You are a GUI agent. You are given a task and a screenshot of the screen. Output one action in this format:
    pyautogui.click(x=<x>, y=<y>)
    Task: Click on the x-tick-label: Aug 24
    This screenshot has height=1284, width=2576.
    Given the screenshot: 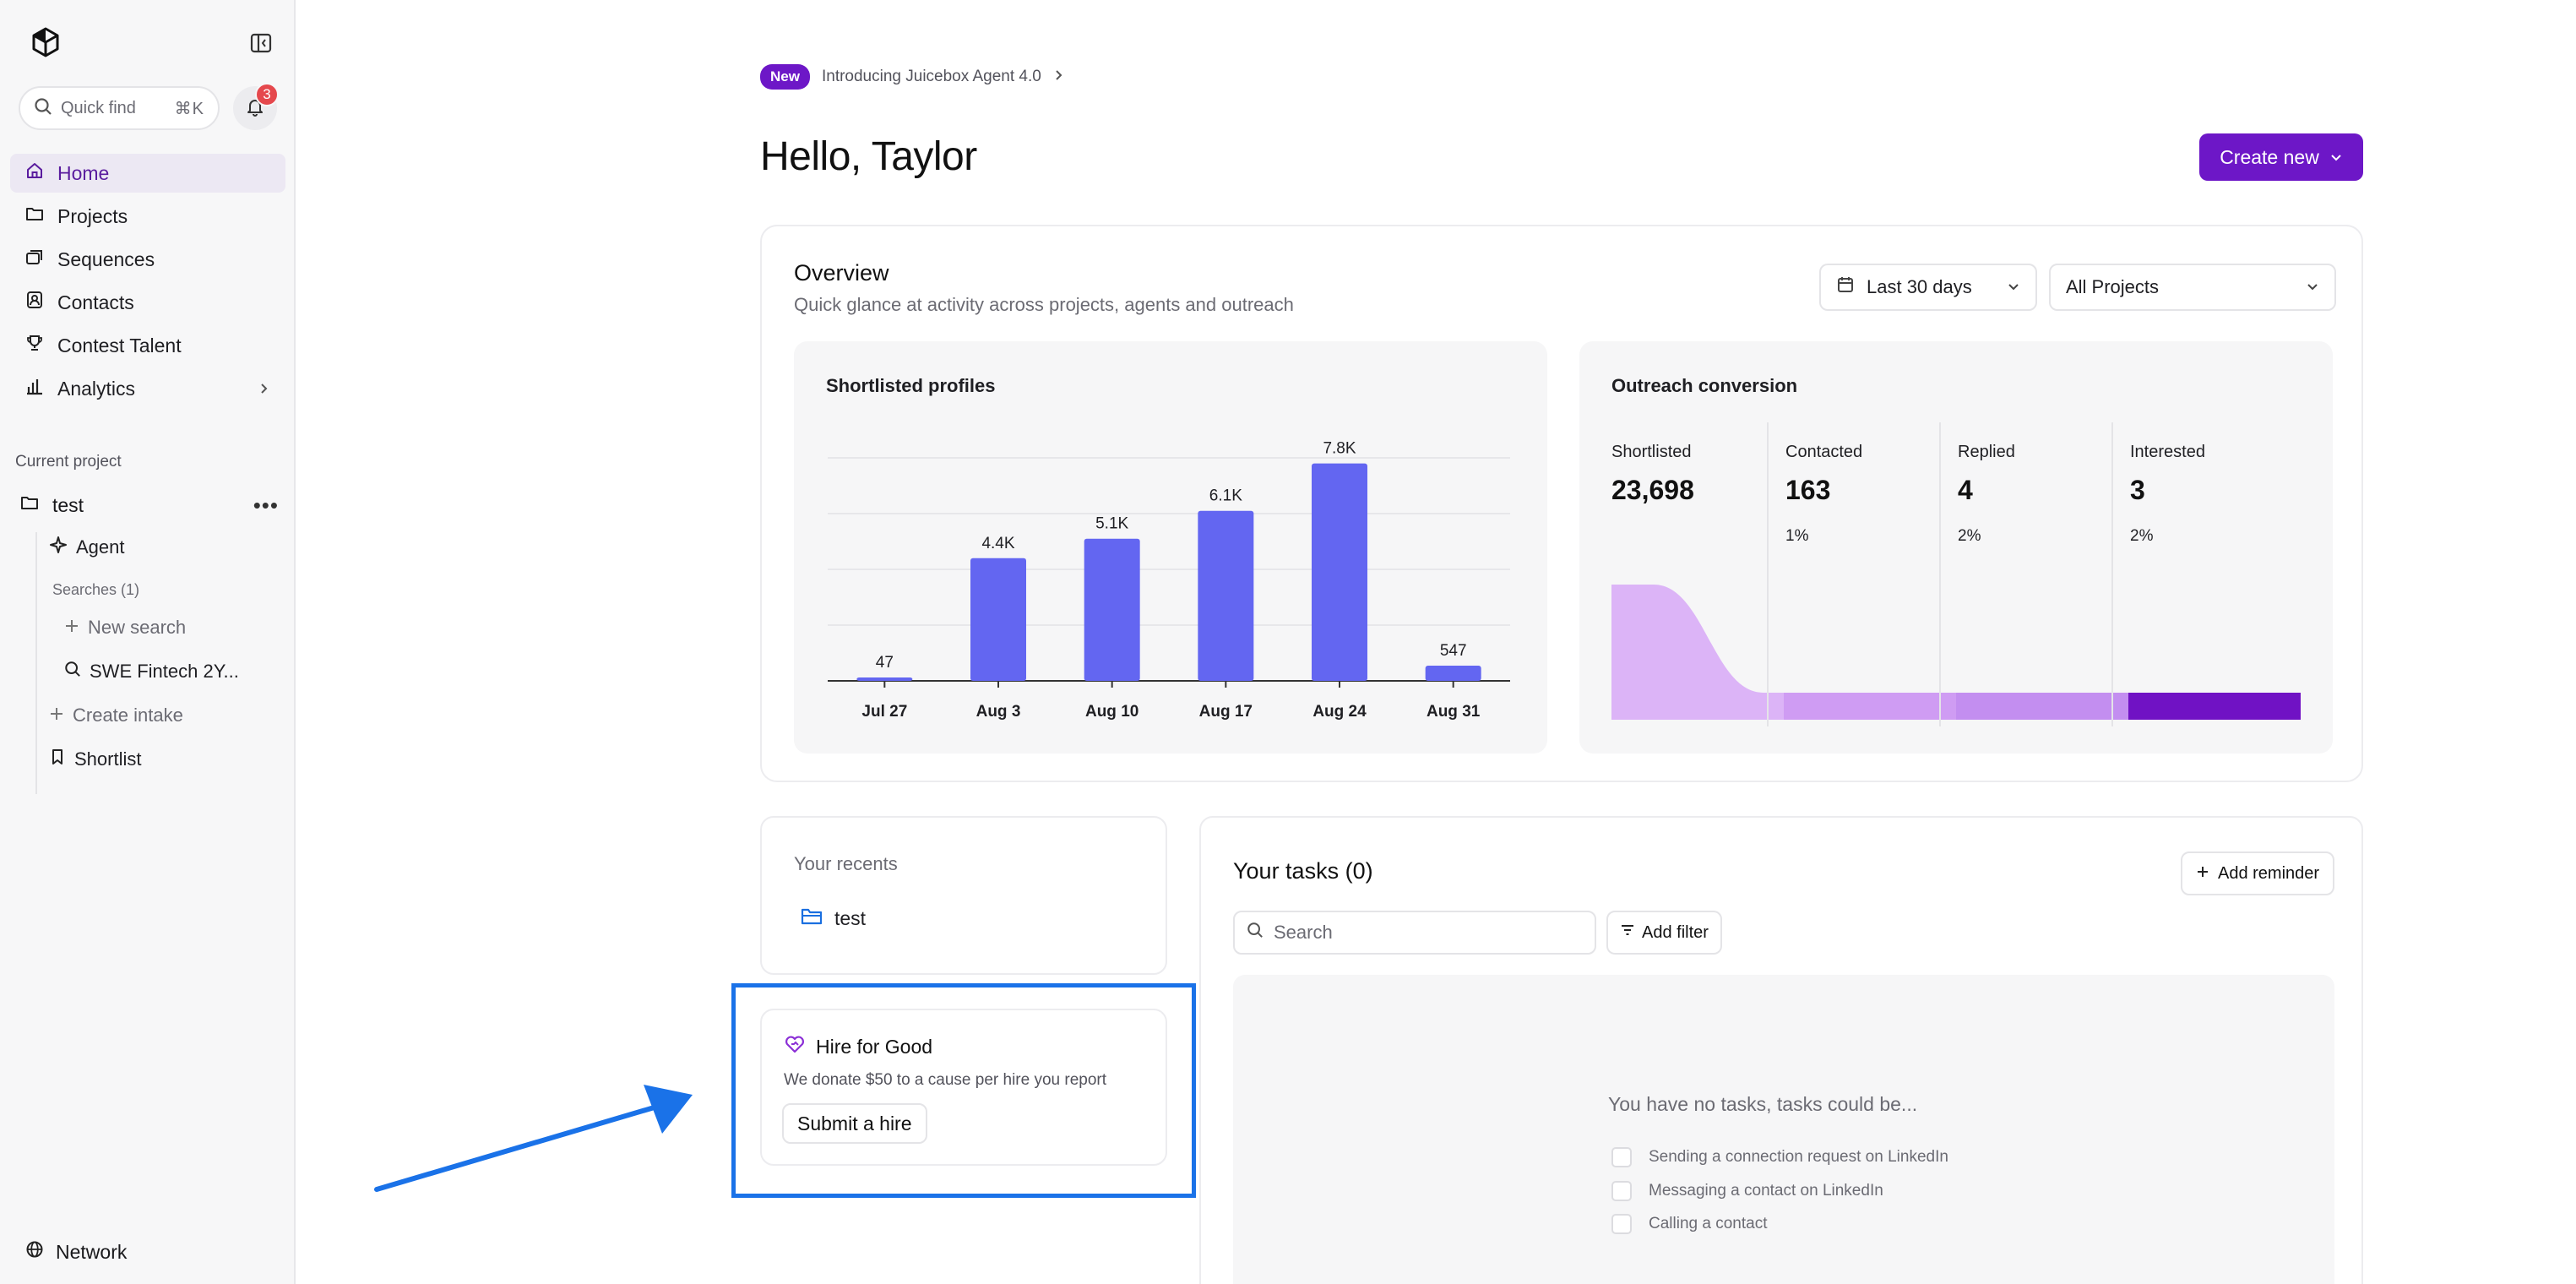 What is the action you would take?
    pyautogui.click(x=1339, y=712)
    